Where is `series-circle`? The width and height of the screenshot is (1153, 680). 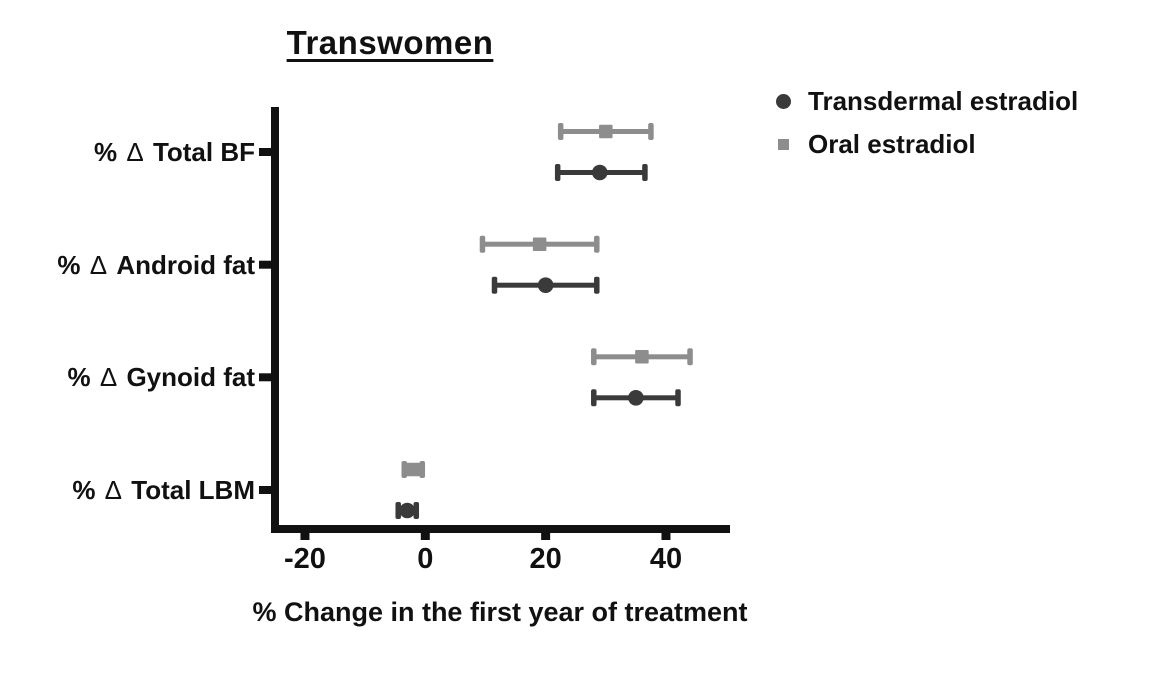
series-circle is located at coordinates (538, 341).